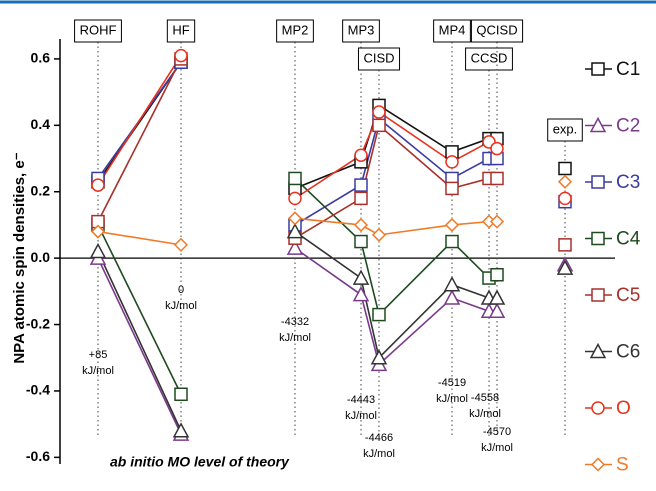 The width and height of the screenshot is (656, 491). I want to click on energy-label: -4443, so click(361, 400).